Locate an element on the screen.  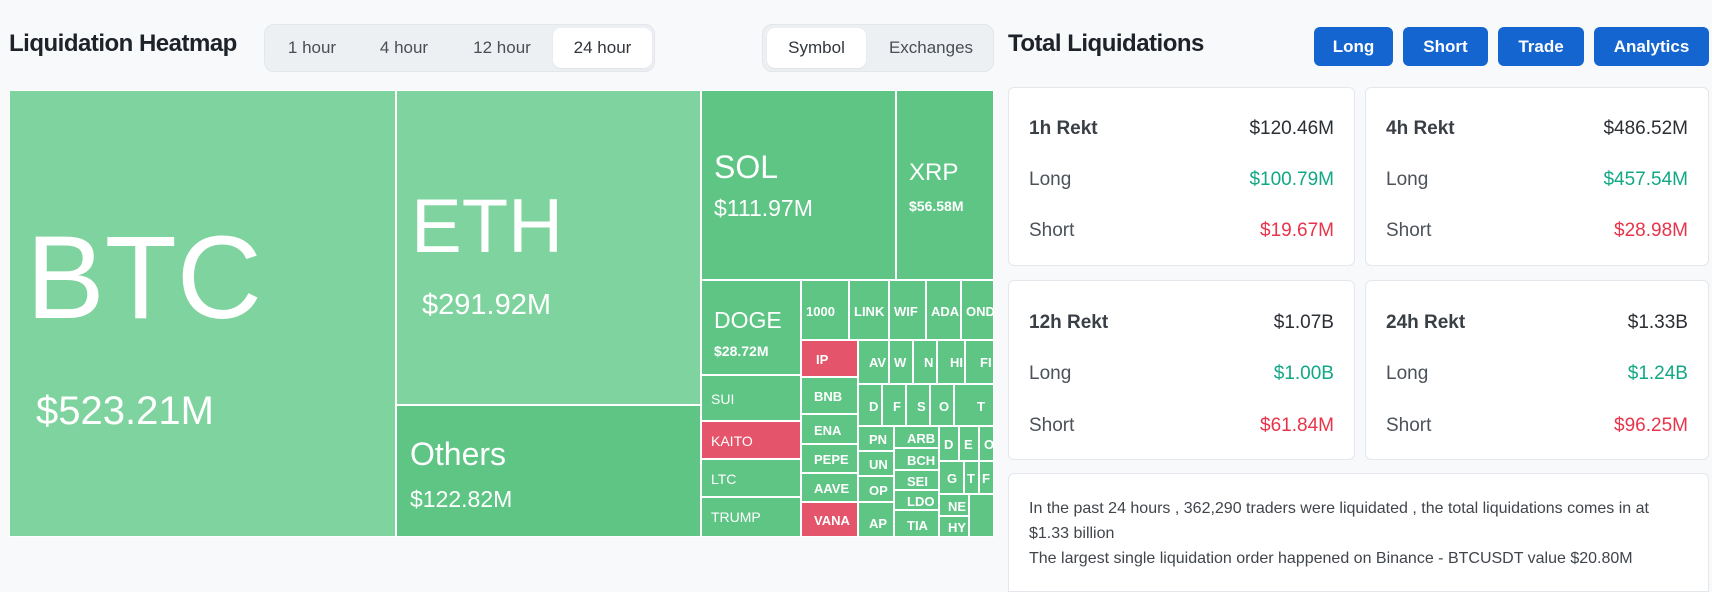
tile-small: PN is located at coordinates (876, 438).